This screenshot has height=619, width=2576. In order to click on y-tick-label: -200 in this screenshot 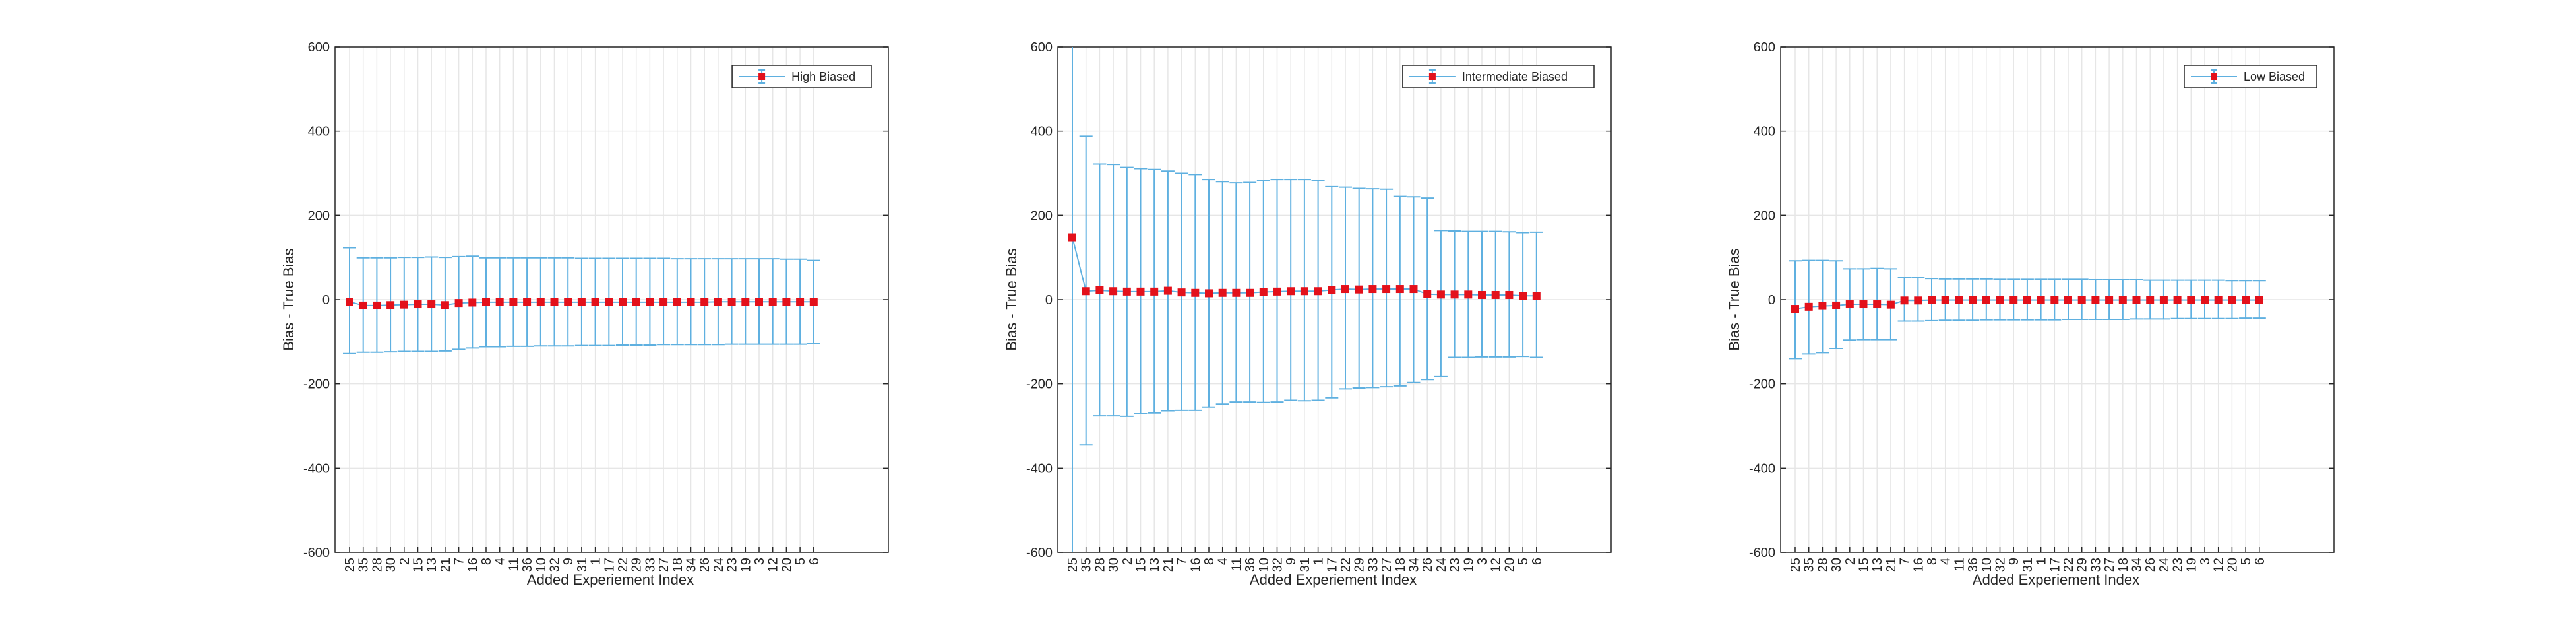, I will do `click(1039, 385)`.